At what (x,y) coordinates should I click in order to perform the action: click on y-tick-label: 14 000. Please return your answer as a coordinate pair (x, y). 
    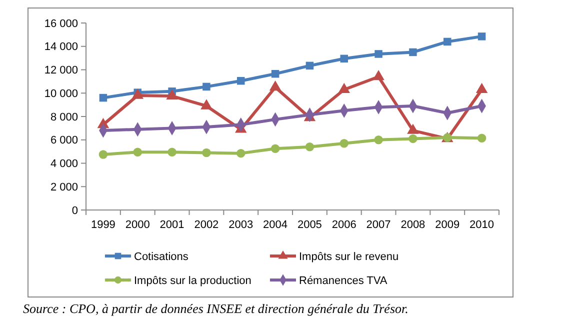
    Looking at the image, I should click on (61, 47).